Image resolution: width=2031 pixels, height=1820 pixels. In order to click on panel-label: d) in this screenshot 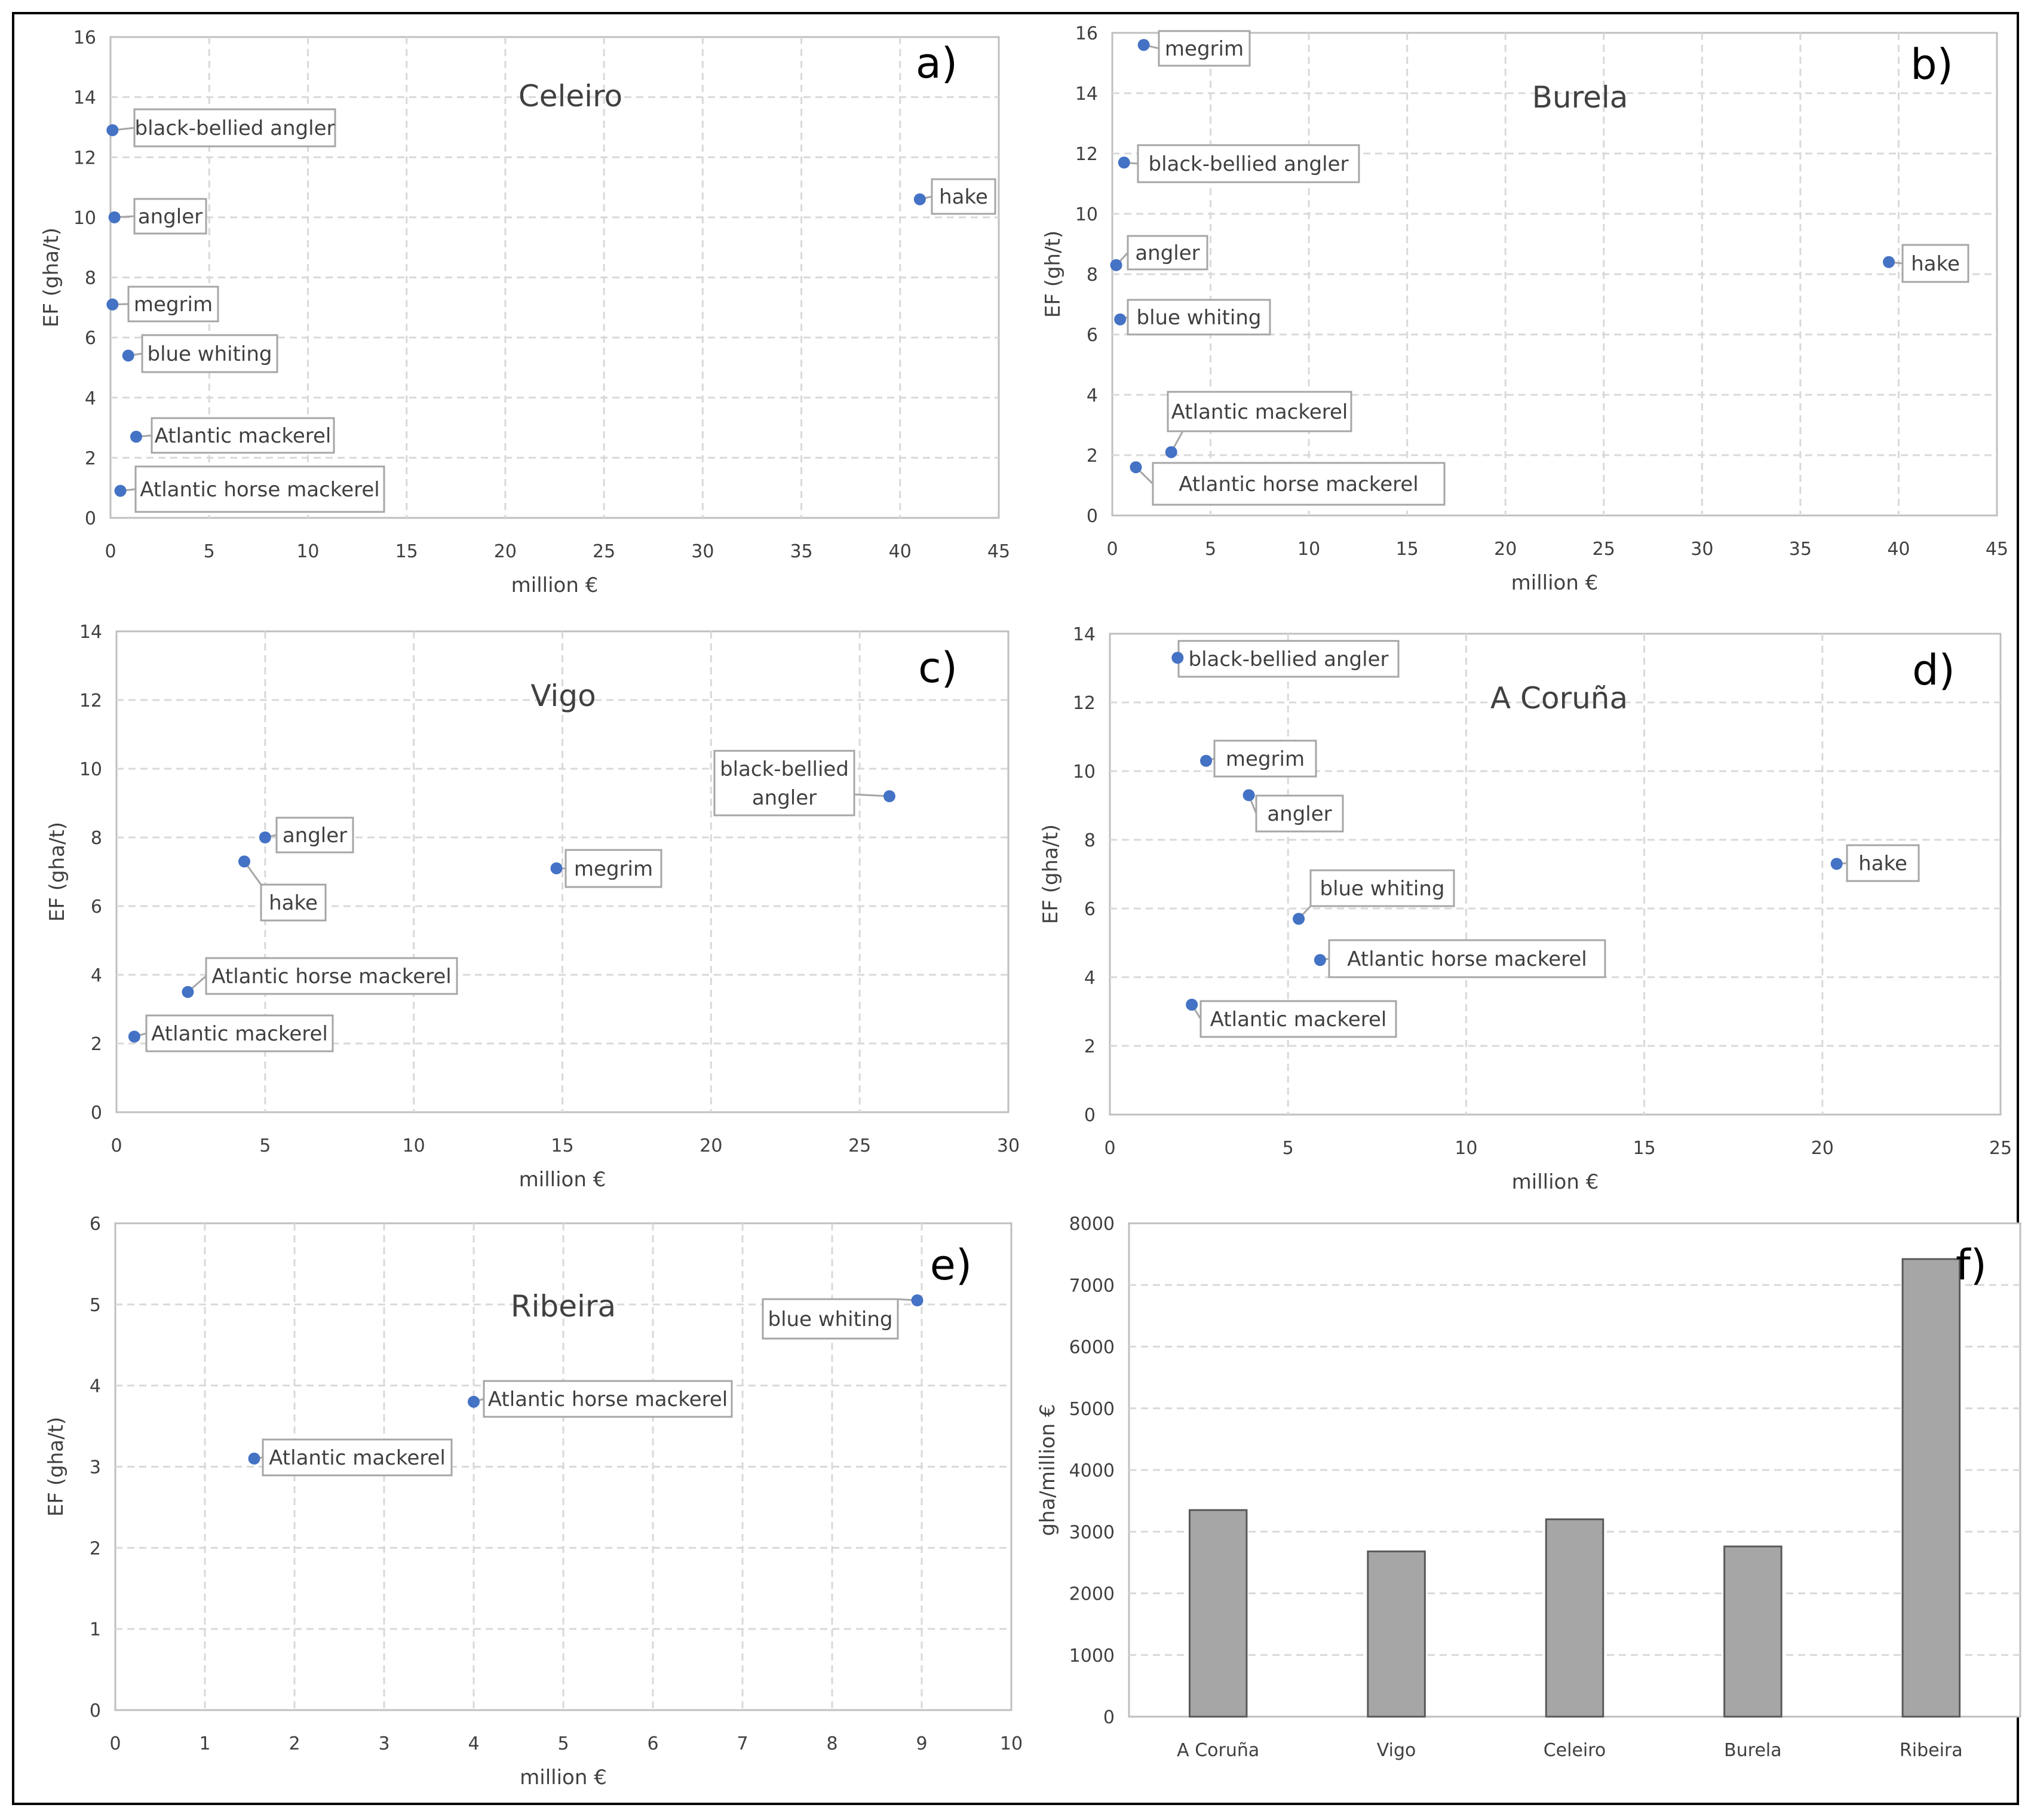, I will do `click(1933, 670)`.